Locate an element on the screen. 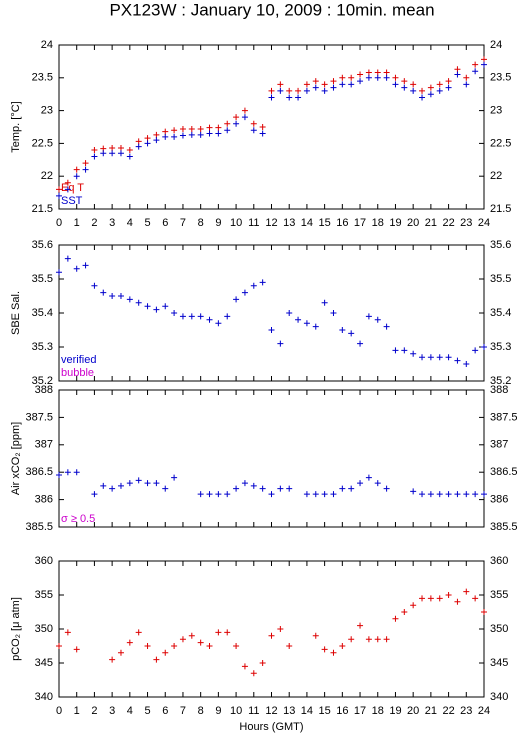 This screenshot has height=744, width=529. y-tick-label: 22.5 is located at coordinates (42, 143).